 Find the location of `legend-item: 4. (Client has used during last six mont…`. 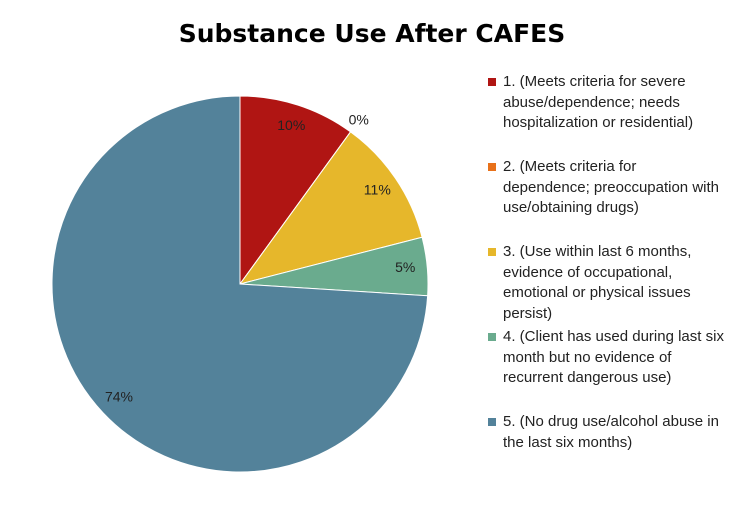

legend-item: 4. (Client has used during last six mont… is located at coordinates (606, 358).